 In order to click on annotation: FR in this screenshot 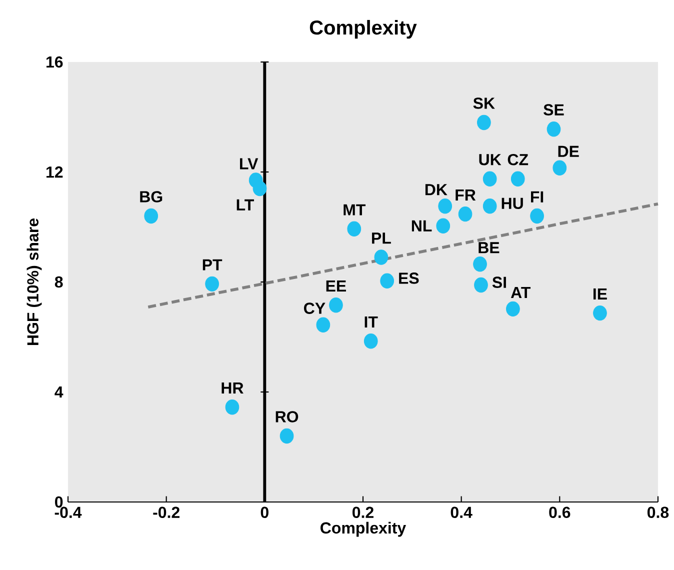, I will do `click(466, 194)`.